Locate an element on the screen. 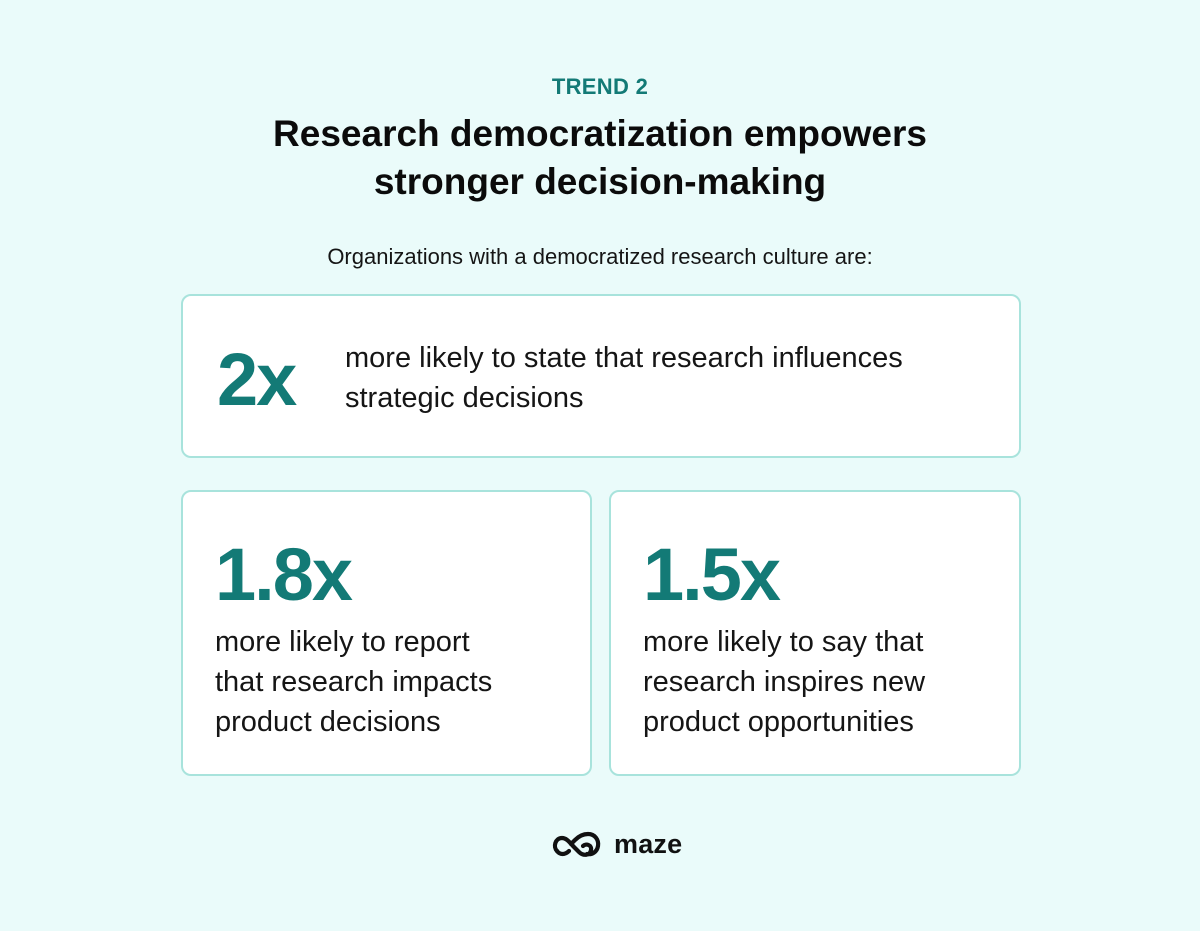 The width and height of the screenshot is (1200, 931). trend-label: TREND 2 is located at coordinates (600, 86).